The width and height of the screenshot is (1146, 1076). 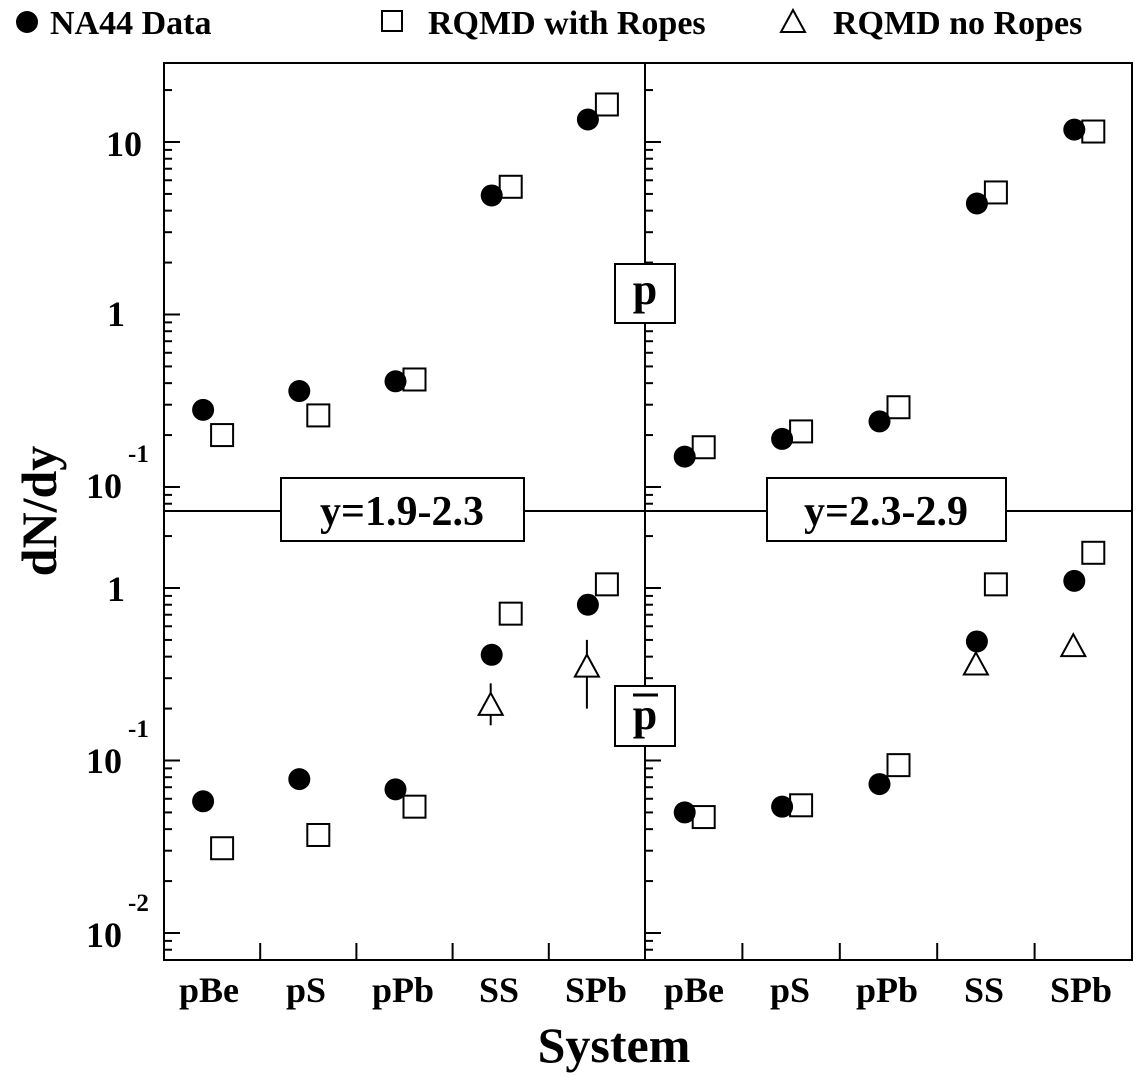 I want to click on rapidity-label-box-left, so click(x=402, y=509).